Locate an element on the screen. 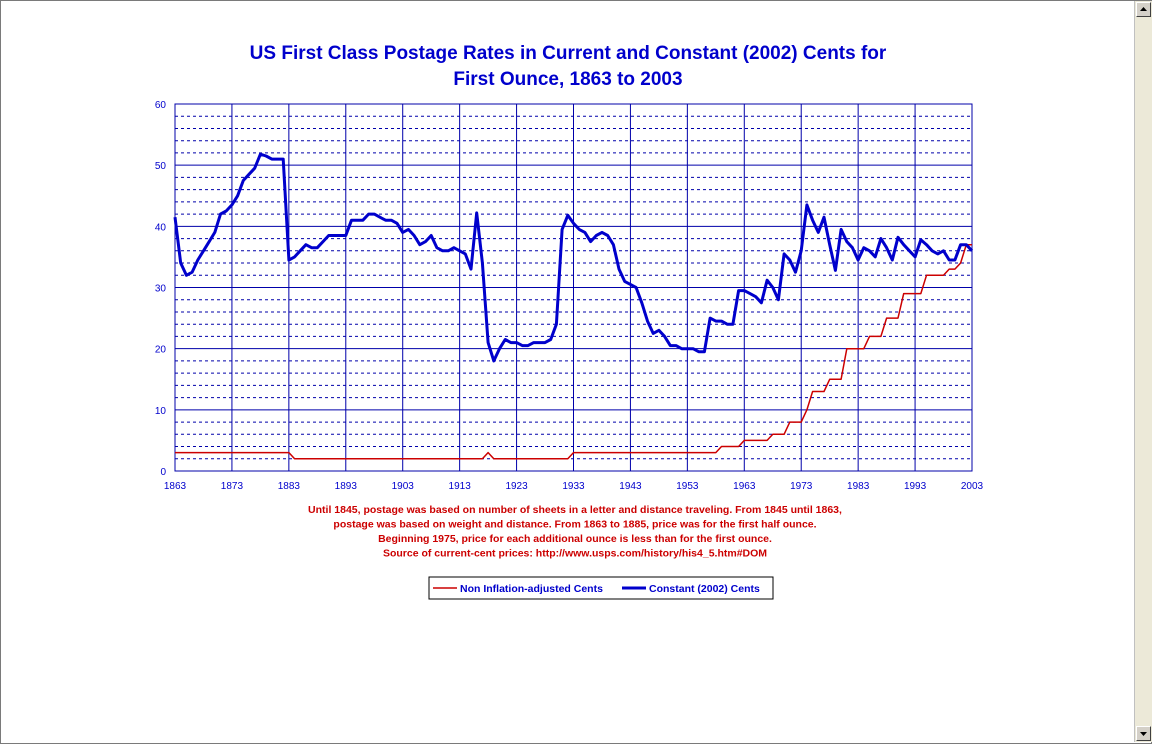 The image size is (1152, 744). scroll-up-button is located at coordinates (1143, 9).